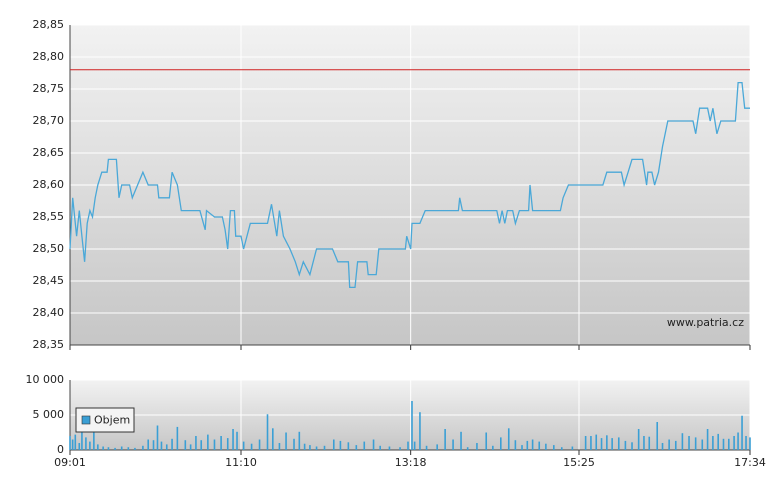  Describe the element at coordinates (49, 414) in the screenshot. I see `y-tick-label: 5 000` at that location.